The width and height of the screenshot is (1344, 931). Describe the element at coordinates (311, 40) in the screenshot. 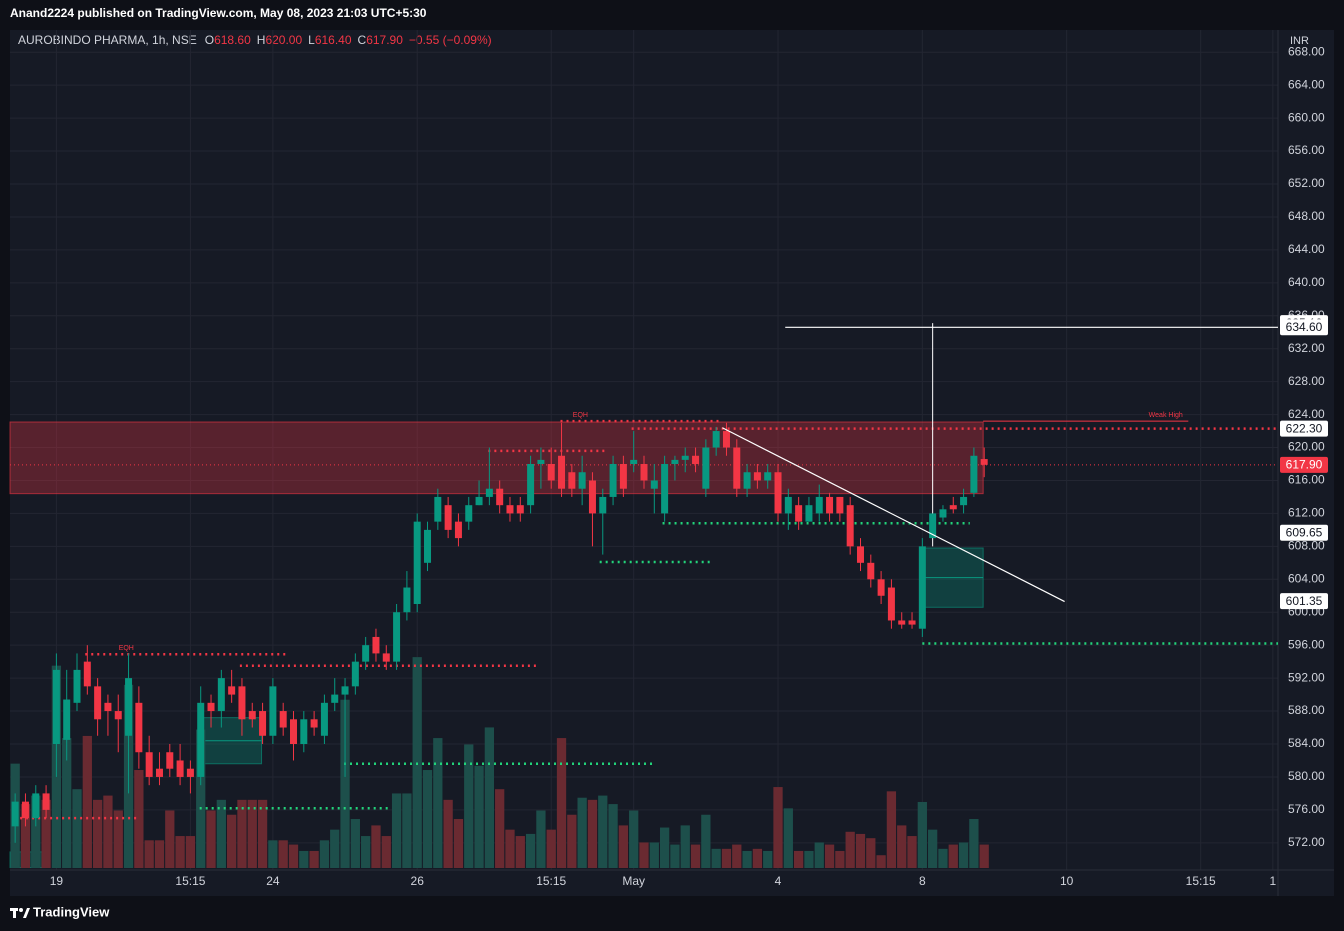

I see `ohlc-key: L` at that location.